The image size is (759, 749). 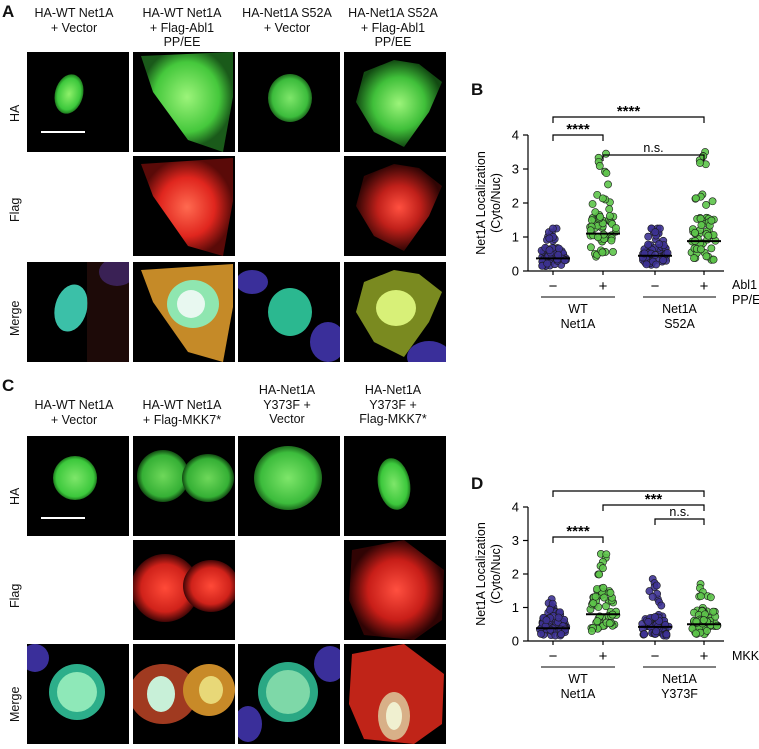 I want to click on y-axis-label: Net1A Localization, so click(x=481, y=574).